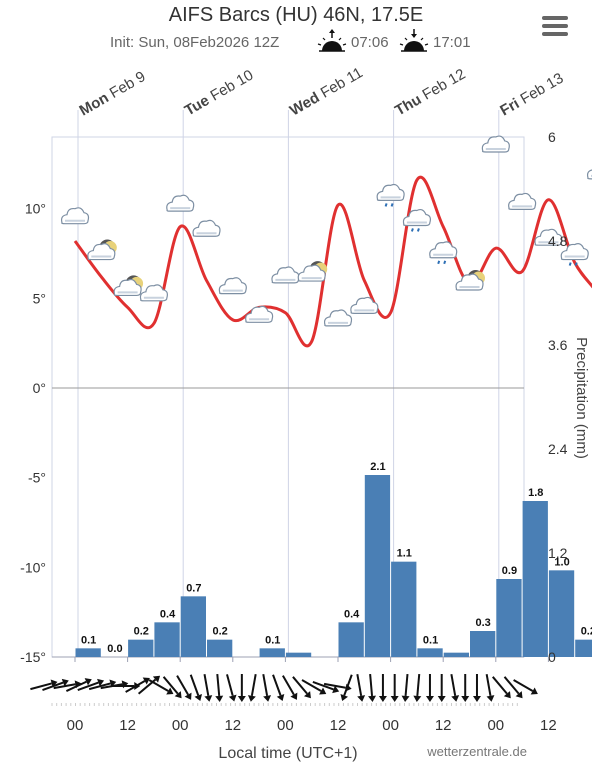 The image size is (592, 768). What do you see at coordinates (558, 449) in the screenshot?
I see `right-tick-label: 2.4` at bounding box center [558, 449].